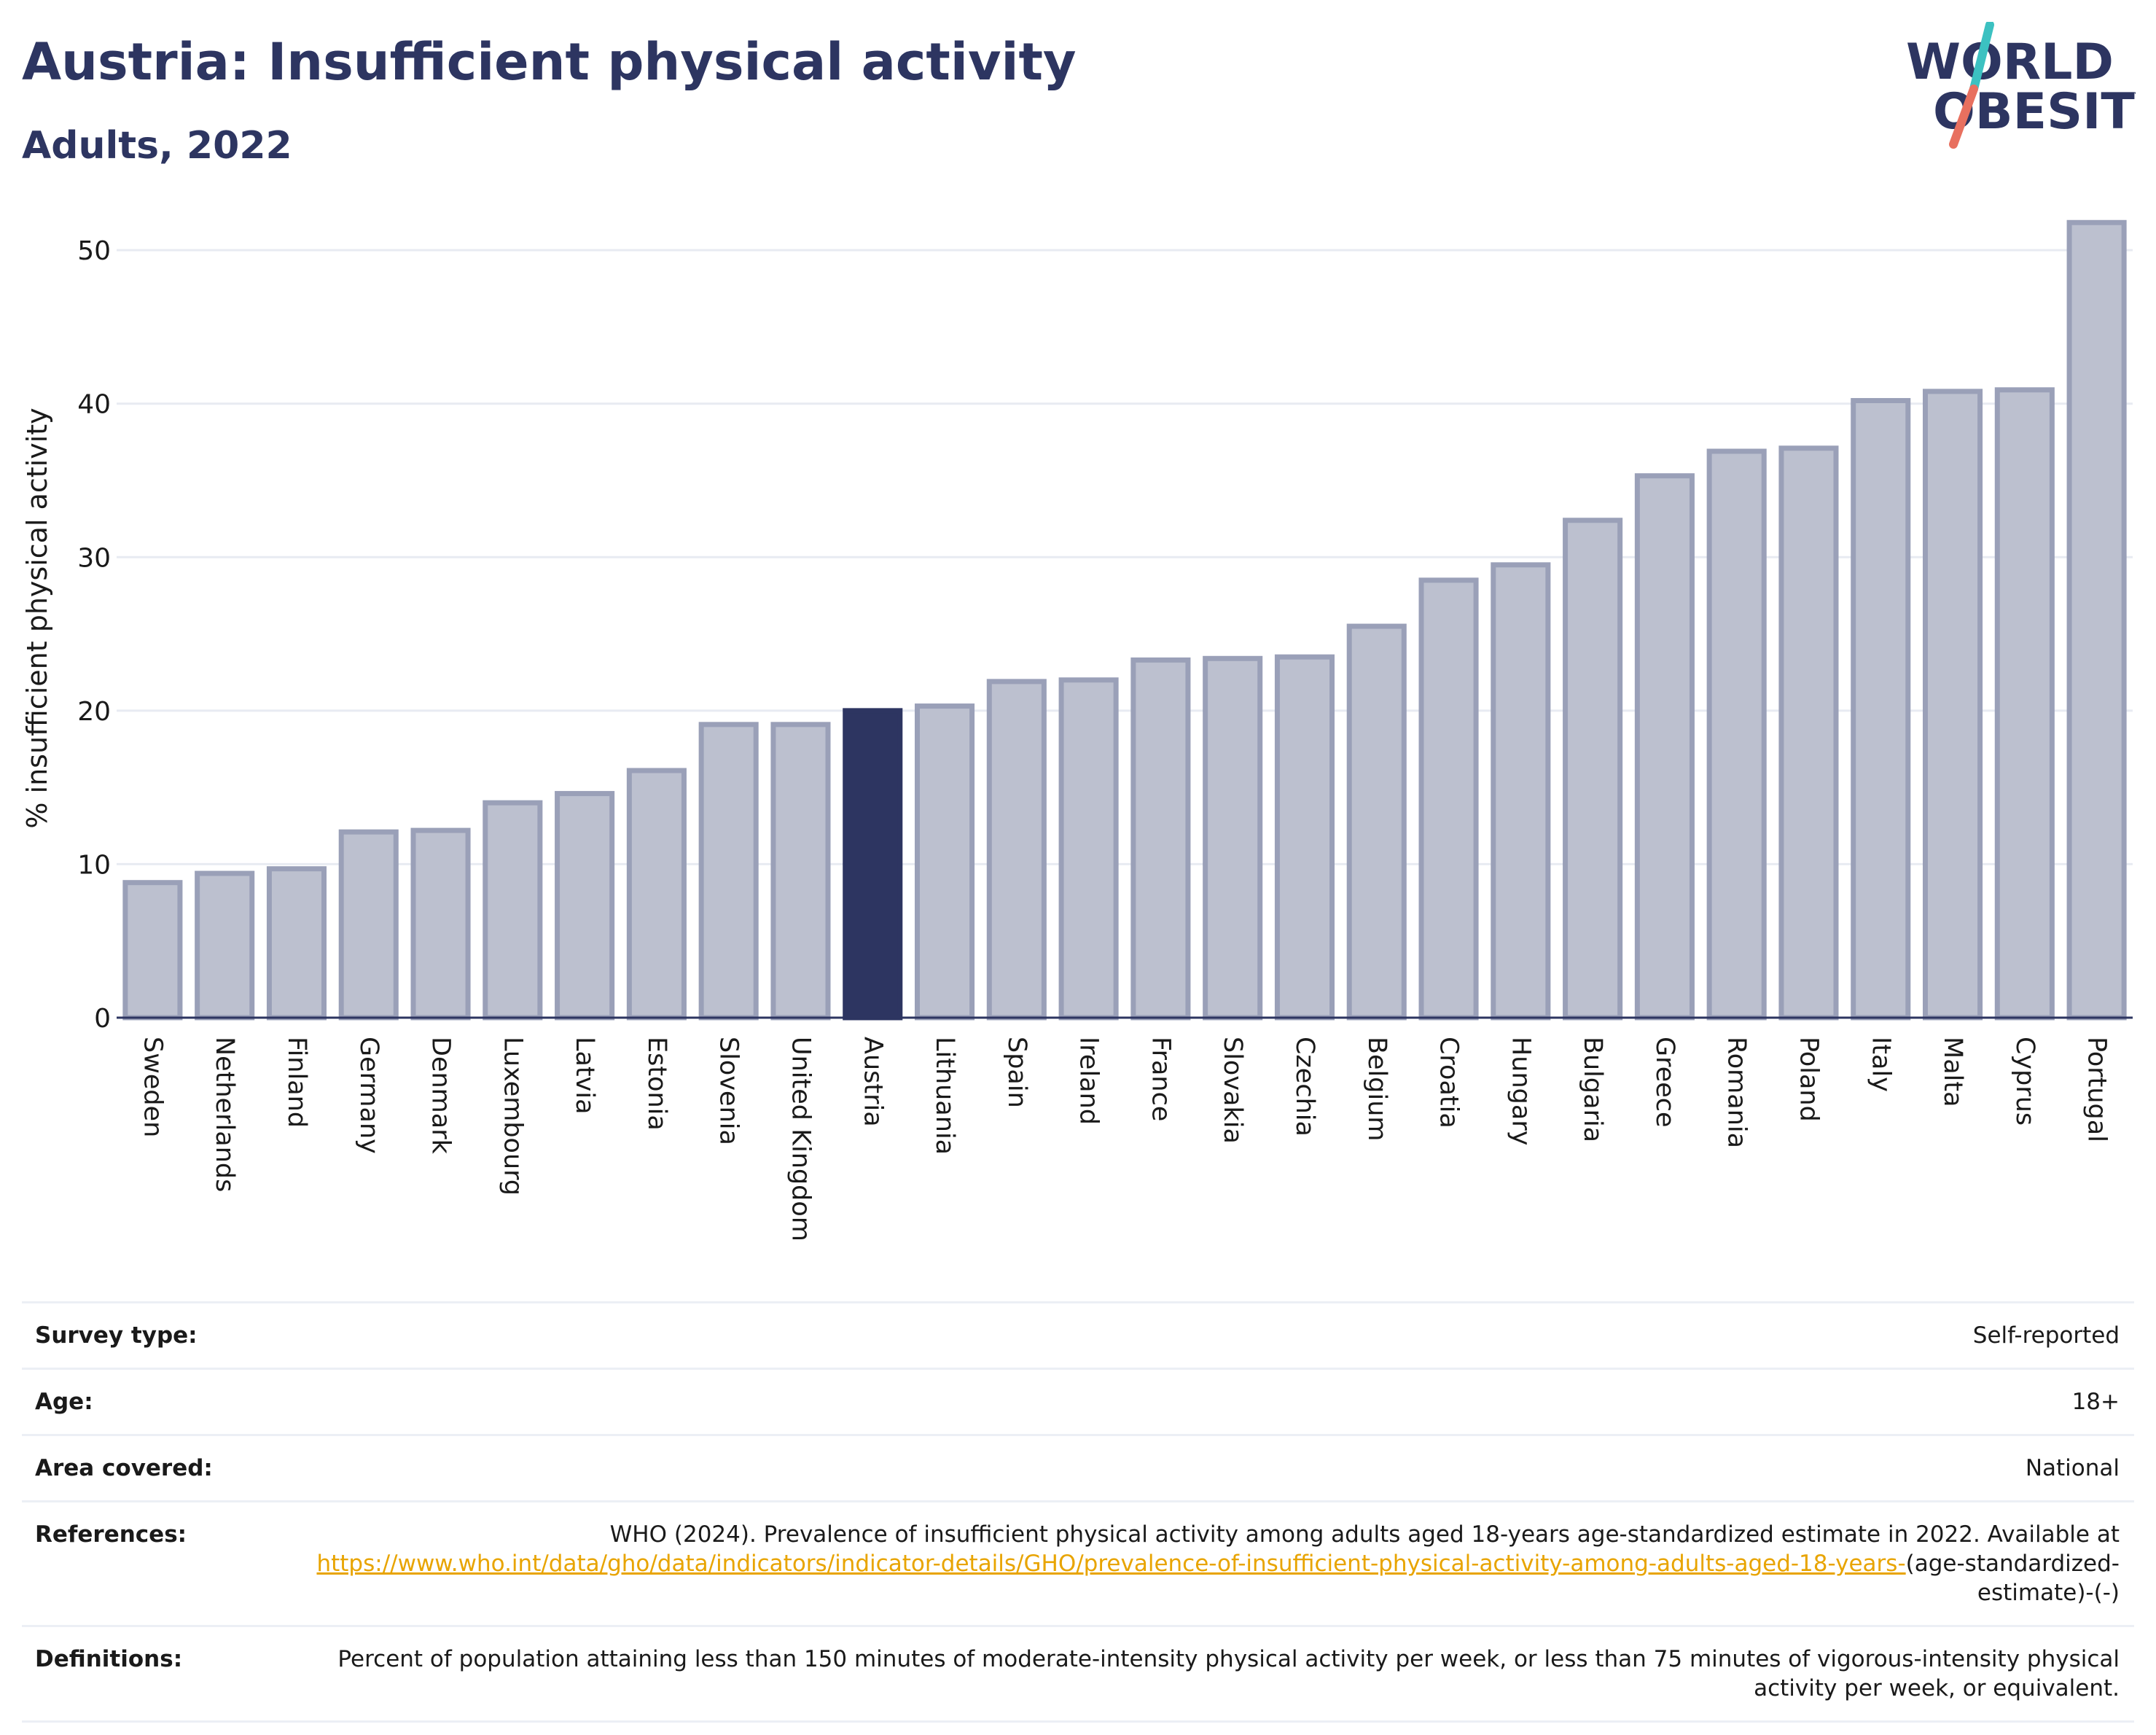 The width and height of the screenshot is (2156, 1735). I want to click on world-obesity-logo: WORLD OBESITY, so click(2021, 85).